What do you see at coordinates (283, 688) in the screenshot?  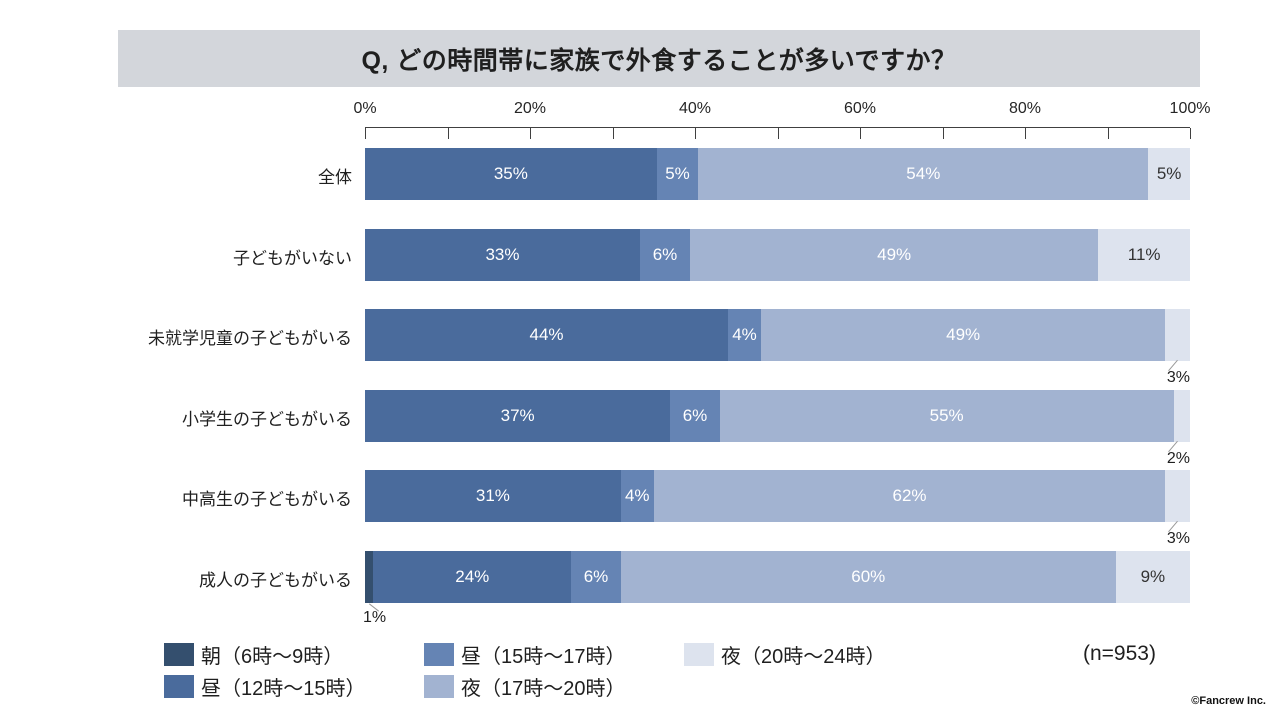 I see `legend-label: 昼（12時～15時）` at bounding box center [283, 688].